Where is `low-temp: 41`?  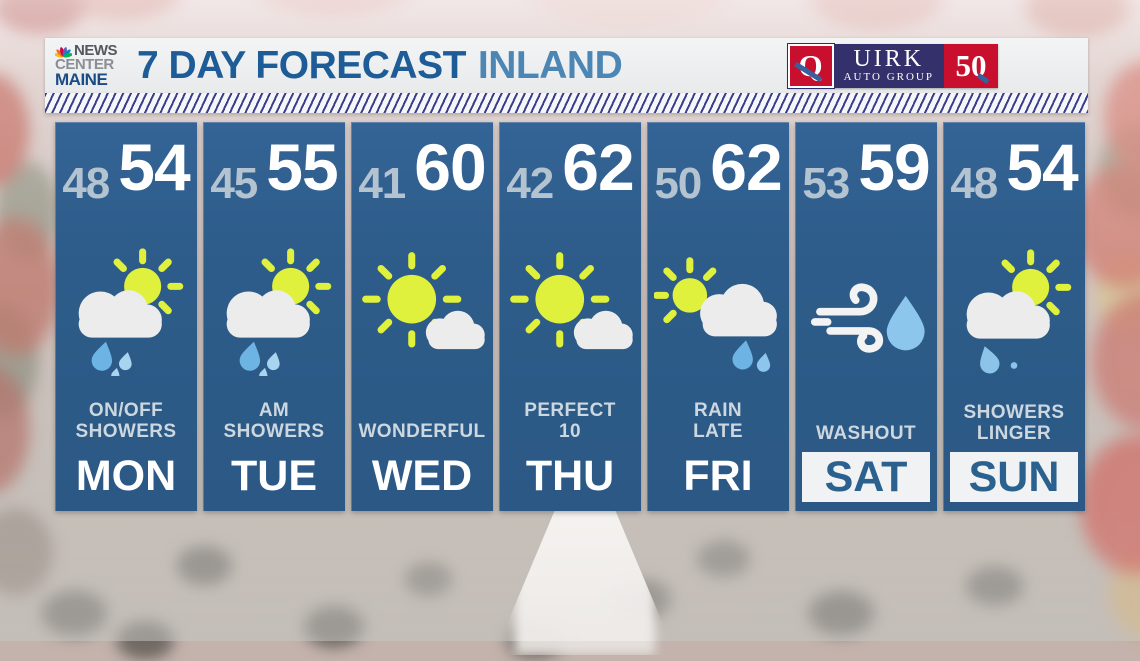 low-temp: 41 is located at coordinates (382, 183).